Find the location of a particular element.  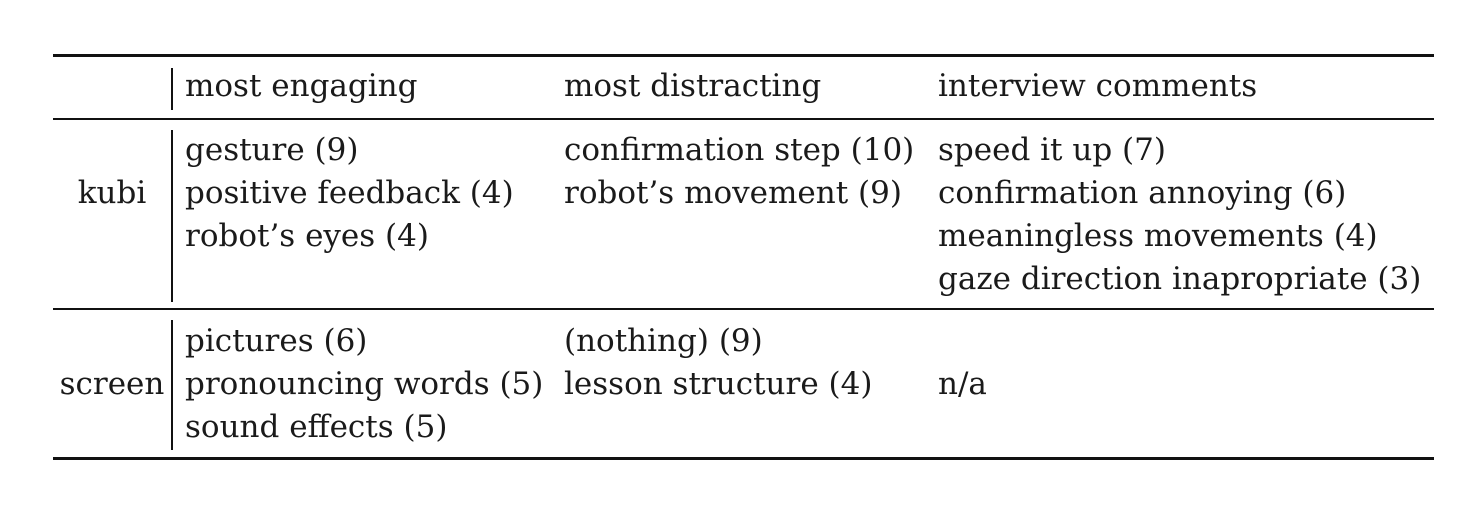

list-item: (nothing) (9) is located at coordinates (663, 341).